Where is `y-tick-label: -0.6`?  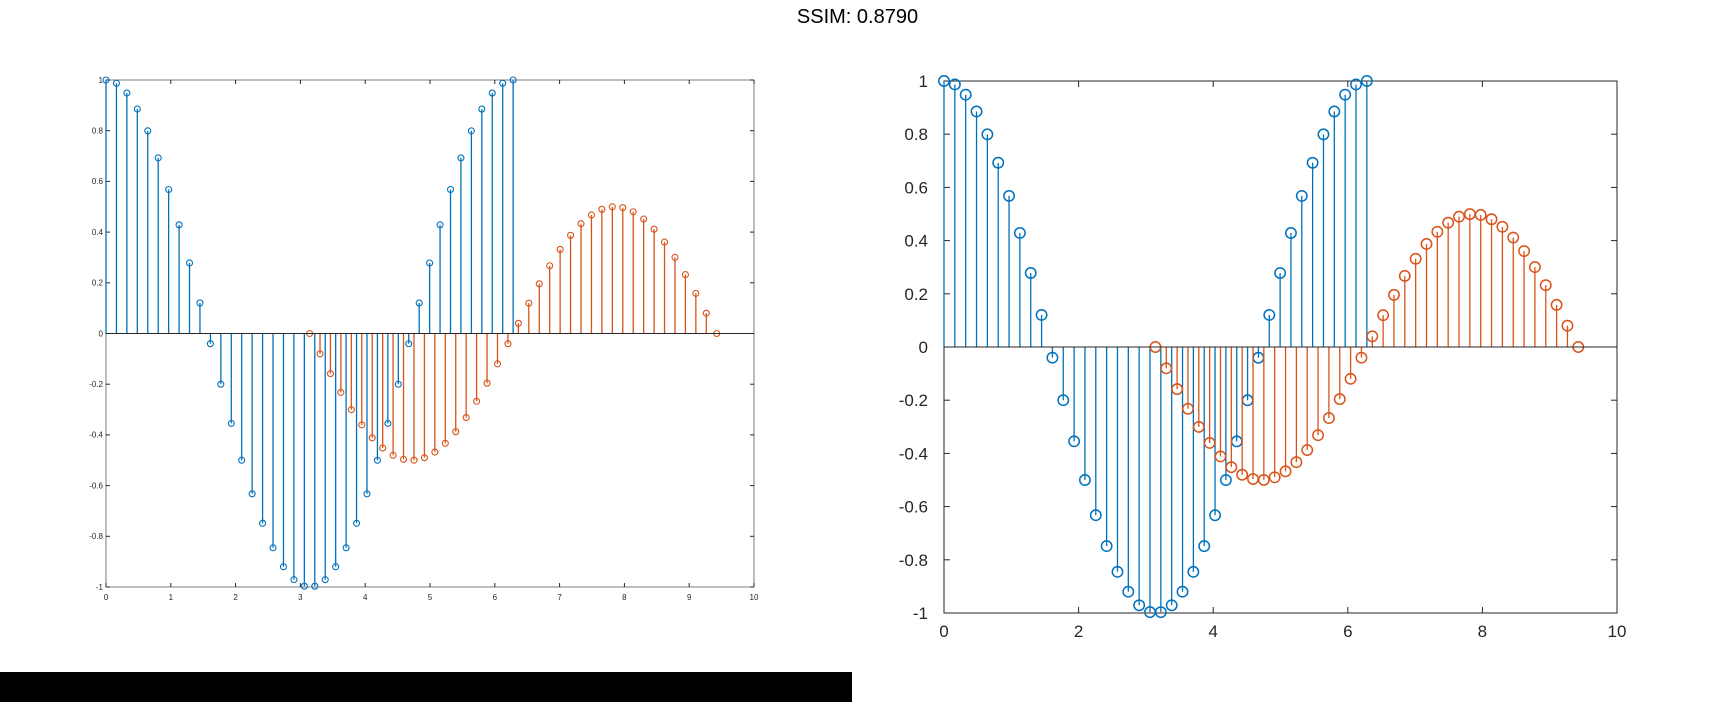 y-tick-label: -0.6 is located at coordinates (96, 485).